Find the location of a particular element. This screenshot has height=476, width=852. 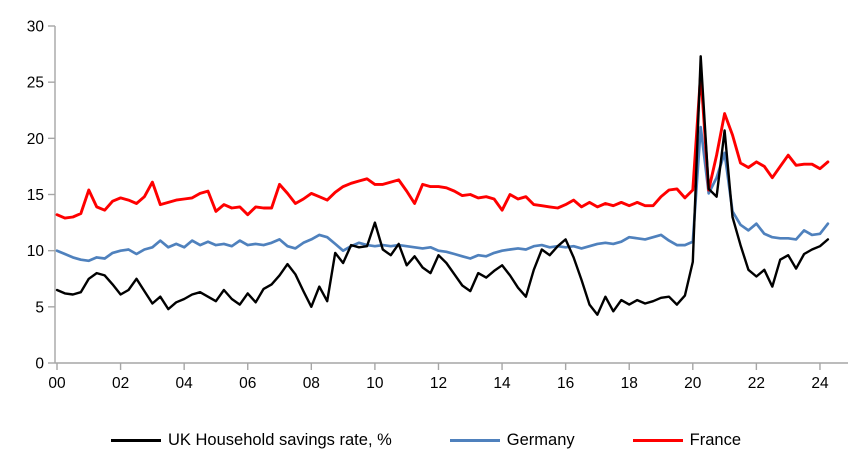

legend-item-uk: UK Household savings rate, % is located at coordinates (251, 440).